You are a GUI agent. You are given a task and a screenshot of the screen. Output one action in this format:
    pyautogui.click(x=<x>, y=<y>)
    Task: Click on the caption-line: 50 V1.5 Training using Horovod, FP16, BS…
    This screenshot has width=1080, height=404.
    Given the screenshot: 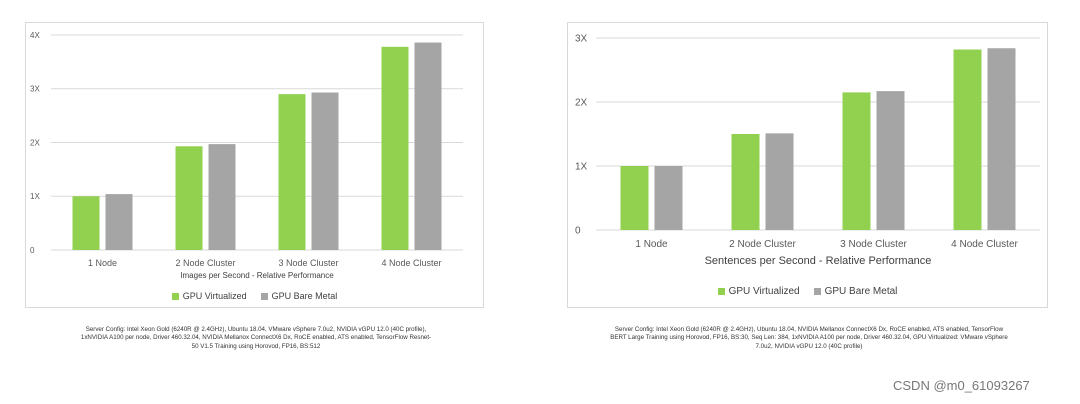 What is the action you would take?
    pyautogui.click(x=256, y=346)
    